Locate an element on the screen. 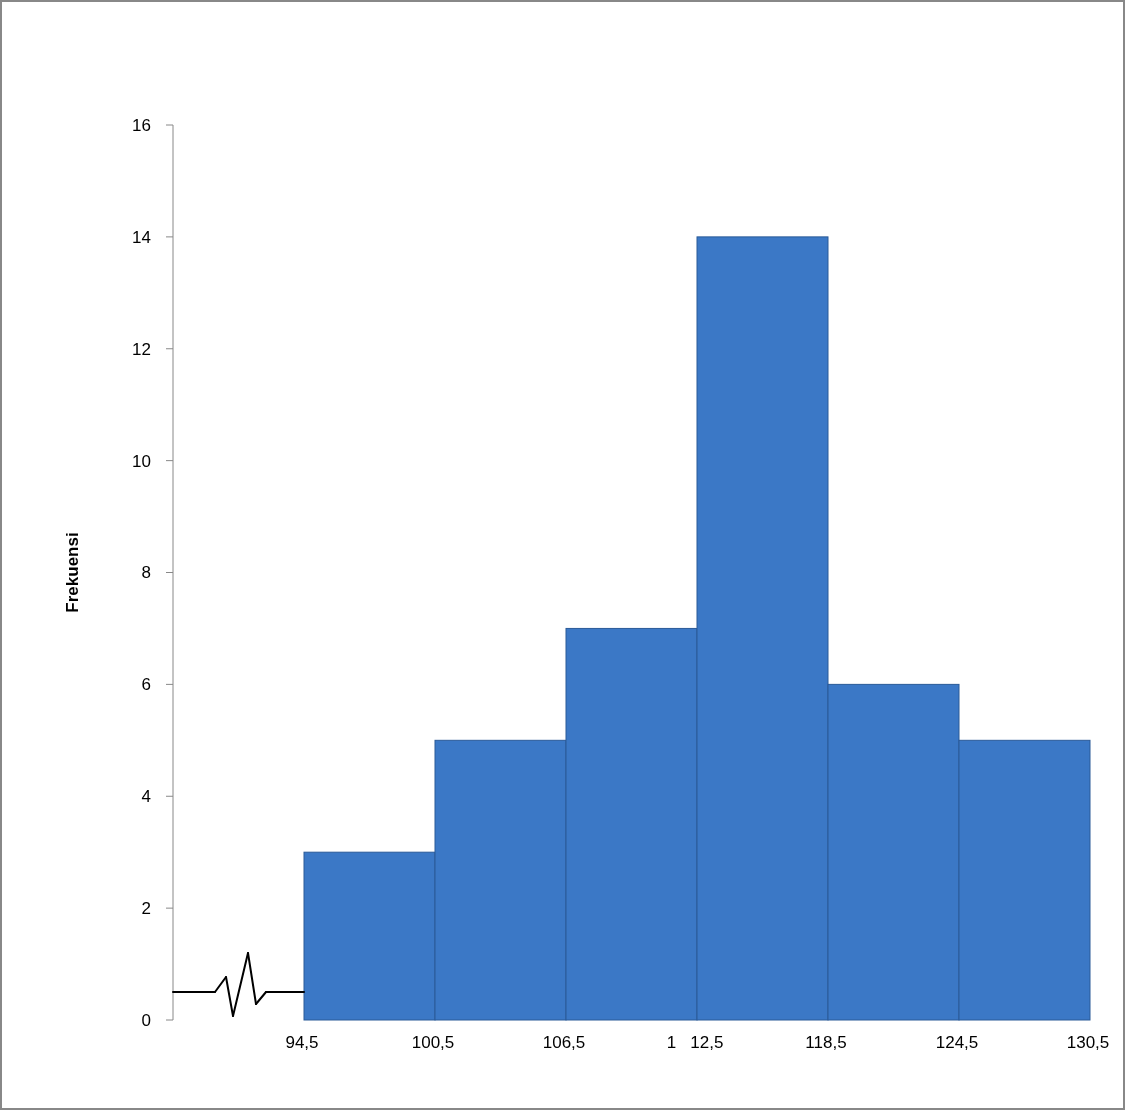  y-tick-label: 8 is located at coordinates (146, 573).